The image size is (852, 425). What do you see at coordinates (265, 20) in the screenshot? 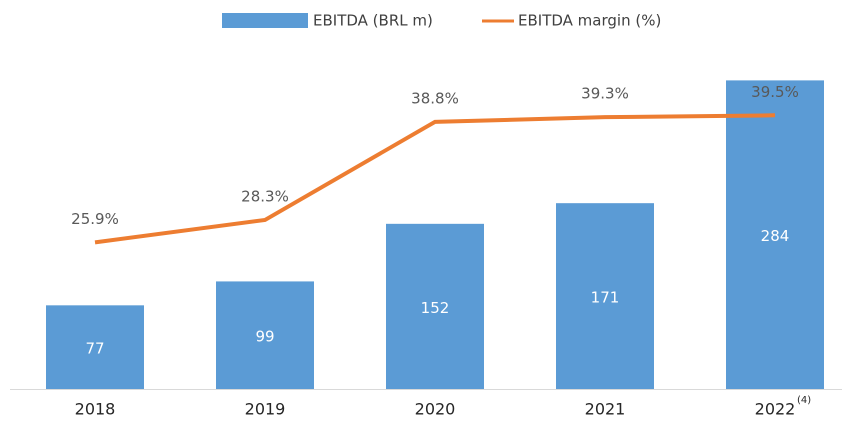
I see `legend-swatch` at bounding box center [265, 20].